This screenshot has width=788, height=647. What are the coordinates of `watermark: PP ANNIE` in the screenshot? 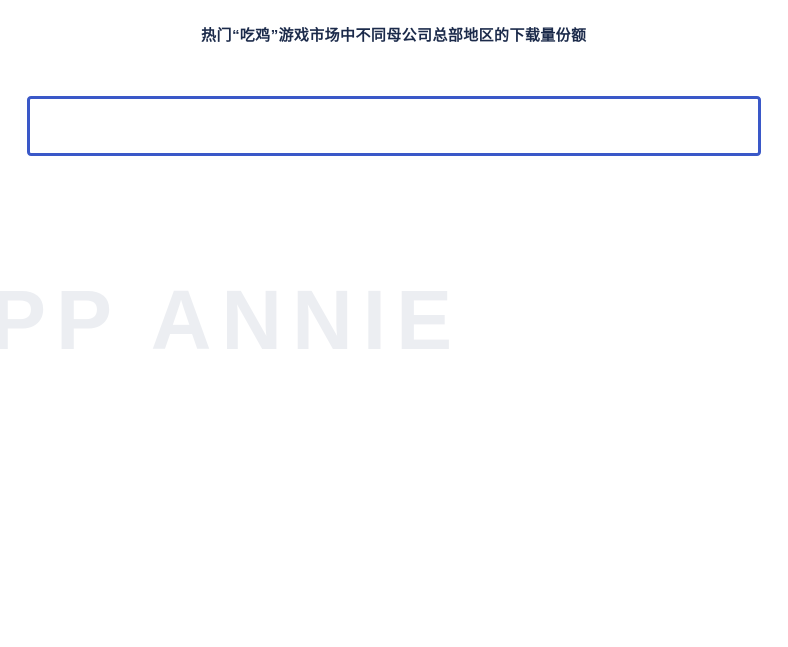 It's located at (231, 320).